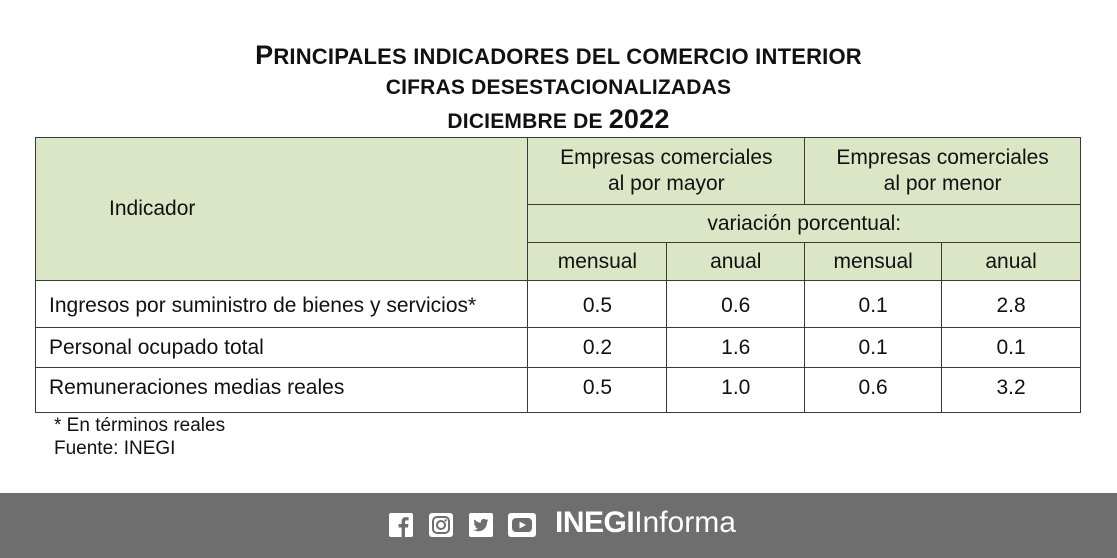  What do you see at coordinates (942, 171) in the screenshot?
I see `group-header-menor: Empresas comerciales al por menor` at bounding box center [942, 171].